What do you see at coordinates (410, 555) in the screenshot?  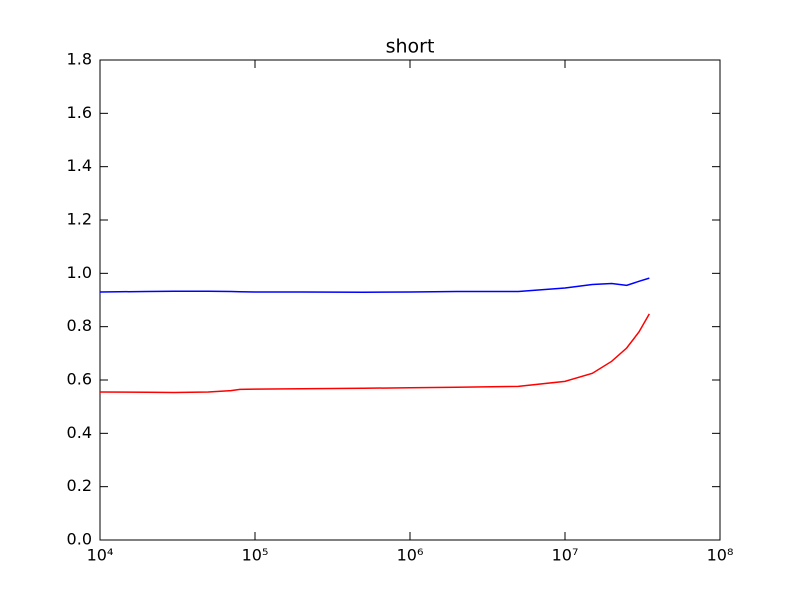 I see `x-tick-label: 10⁶` at bounding box center [410, 555].